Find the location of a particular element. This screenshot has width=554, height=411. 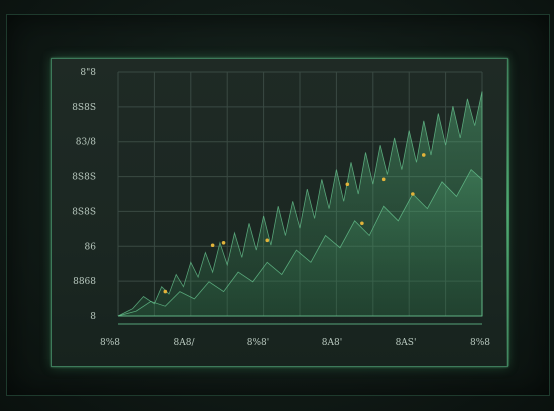

y-tick-label: 83/8 is located at coordinates (86, 143).